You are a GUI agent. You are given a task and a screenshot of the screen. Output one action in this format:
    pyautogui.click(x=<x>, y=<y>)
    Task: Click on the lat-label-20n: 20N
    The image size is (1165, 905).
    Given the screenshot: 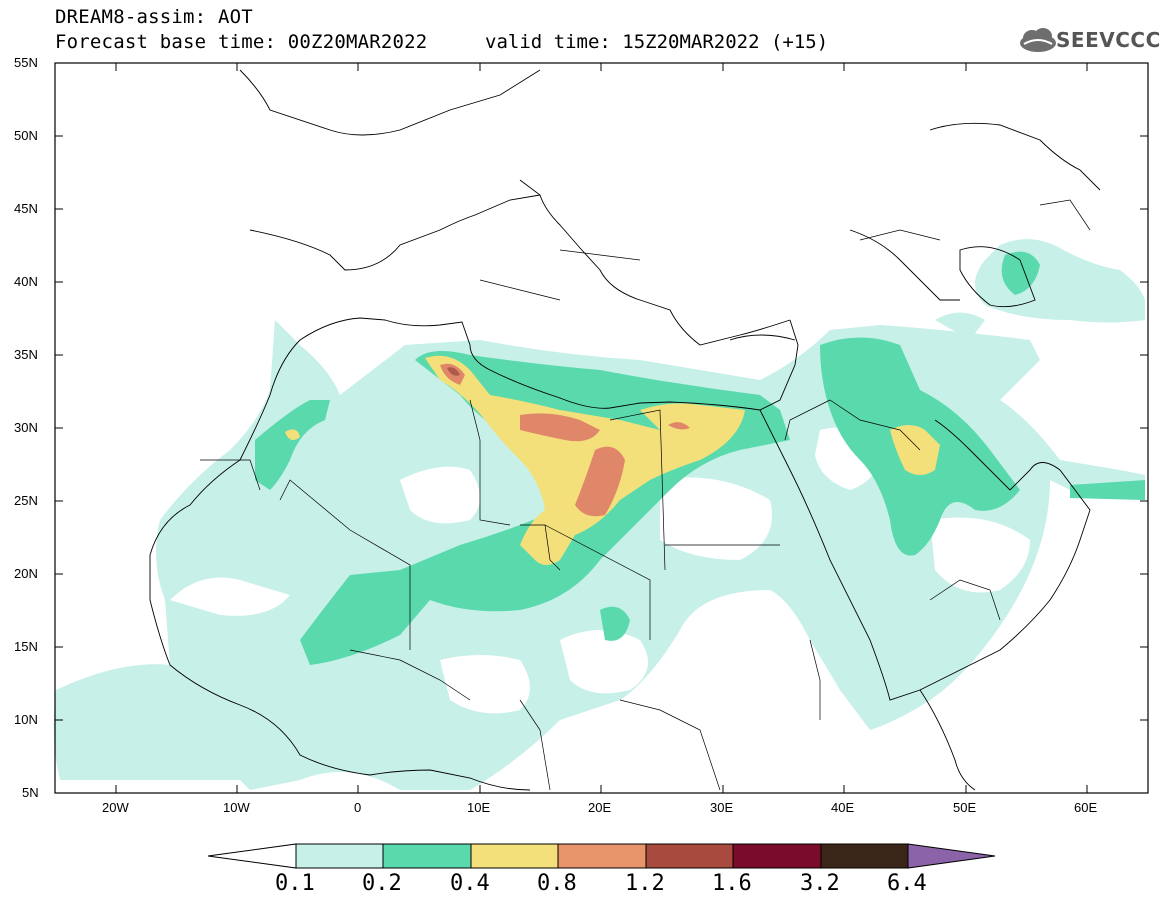 What is the action you would take?
    pyautogui.click(x=26, y=573)
    